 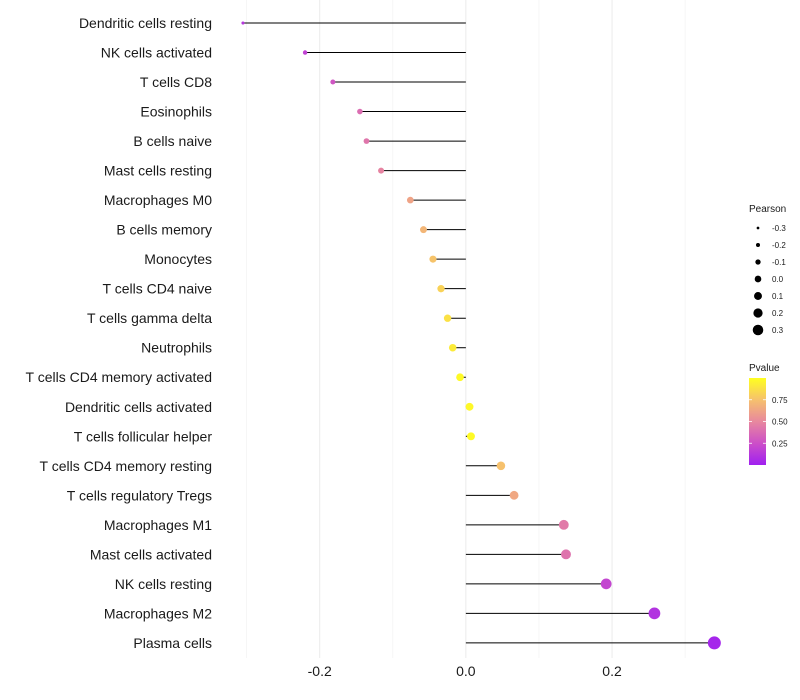 What do you see at coordinates (151, 554) in the screenshot?
I see `category-label: Mast cells activated` at bounding box center [151, 554].